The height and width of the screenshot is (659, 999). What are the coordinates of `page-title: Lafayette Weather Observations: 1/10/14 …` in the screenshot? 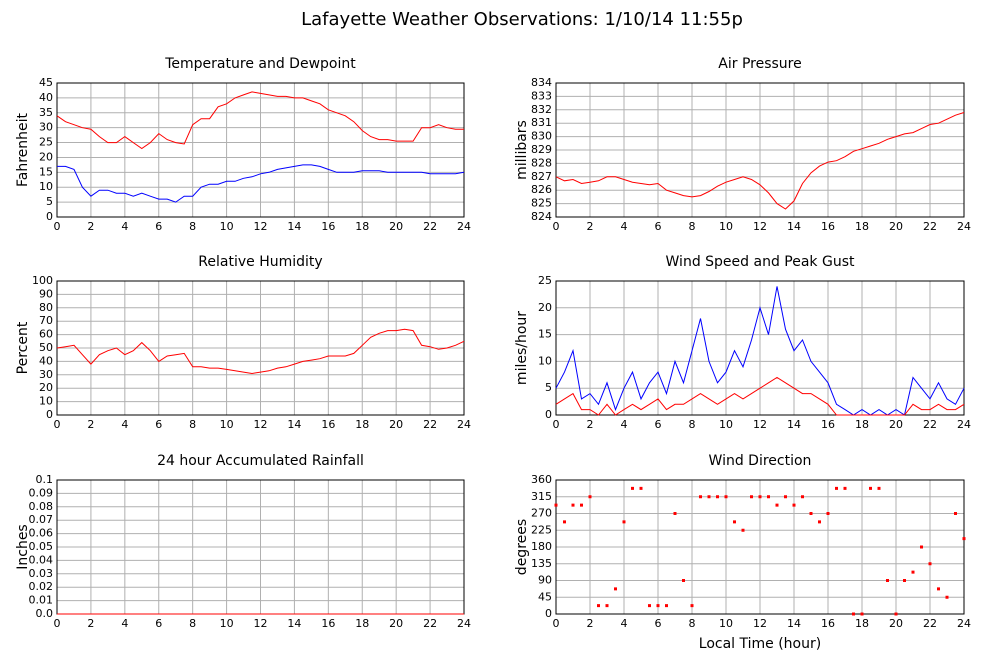 It's located at (522, 19).